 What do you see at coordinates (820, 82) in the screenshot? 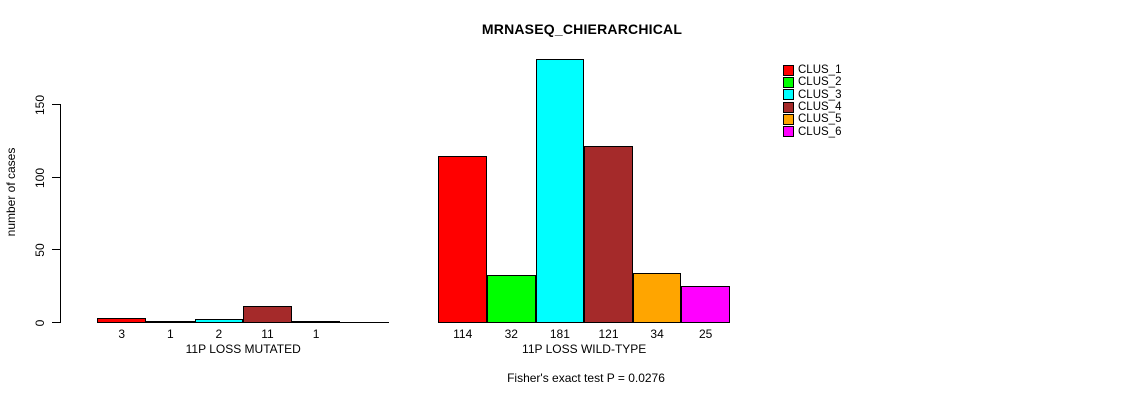
I see `legend-item-label: CLUS_2` at bounding box center [820, 82].